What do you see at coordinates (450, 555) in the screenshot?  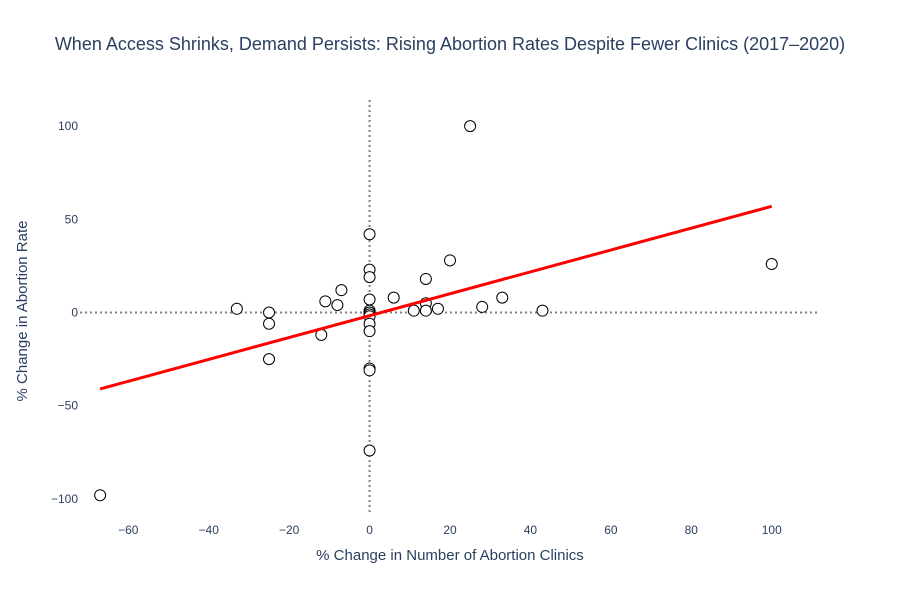 I see `x-axis-title: % Change in Number of Abortion Clinics` at bounding box center [450, 555].